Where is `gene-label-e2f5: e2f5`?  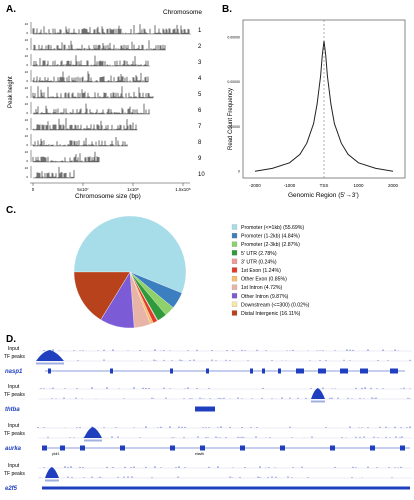 gene-label-e2f5: e2f5 is located at coordinates (11, 489).